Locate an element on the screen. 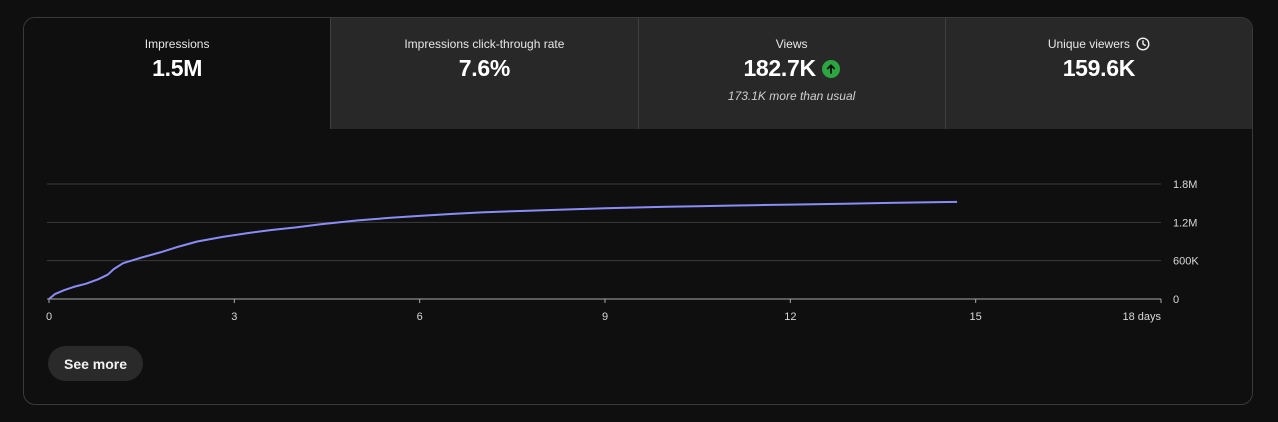 The image size is (1278, 422). tab-label: Unique viewers is located at coordinates (1099, 44).